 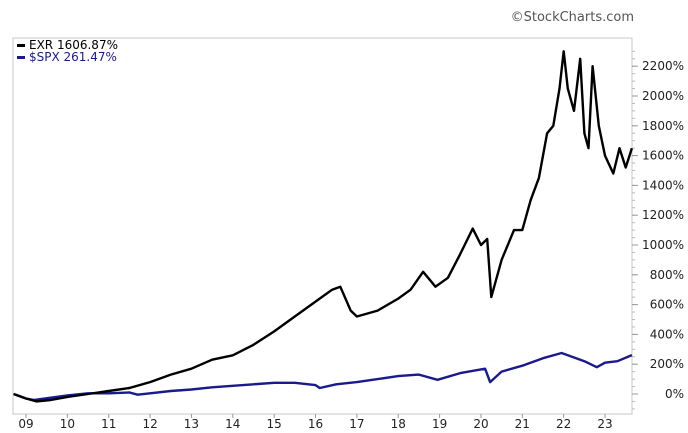 I want to click on legend-entry: EXR 1606.87%, so click(x=73, y=45).